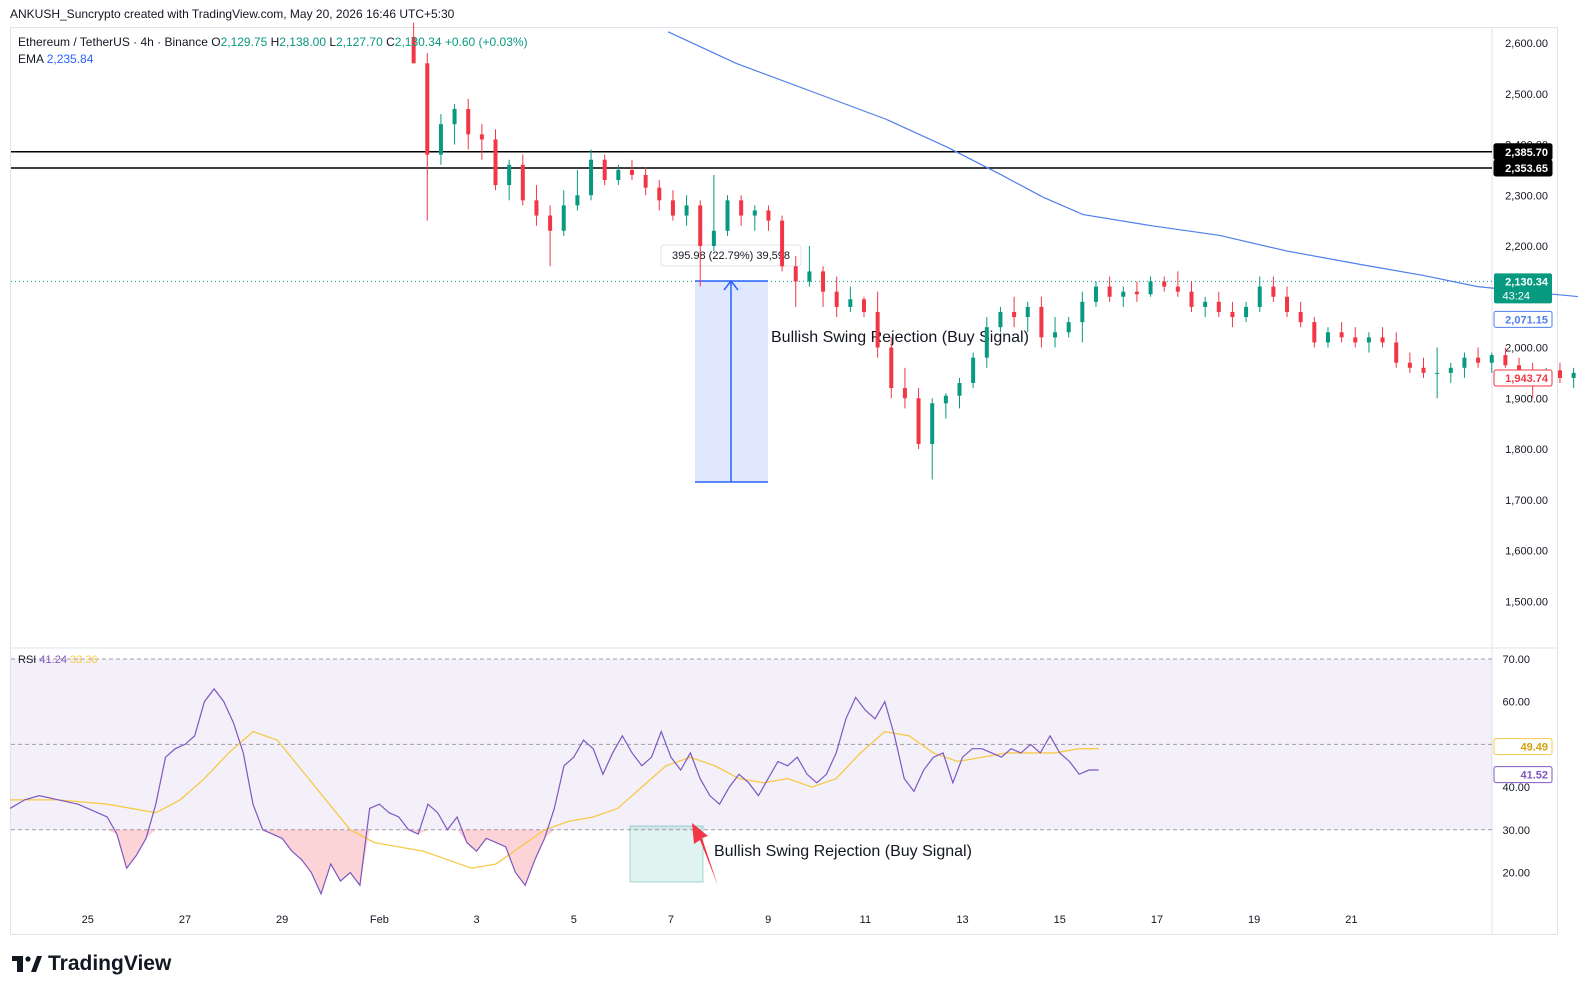 The width and height of the screenshot is (1578, 1000). What do you see at coordinates (486, 42) in the screenshot?
I see `change-value: +0.60 (+0.03%)` at bounding box center [486, 42].